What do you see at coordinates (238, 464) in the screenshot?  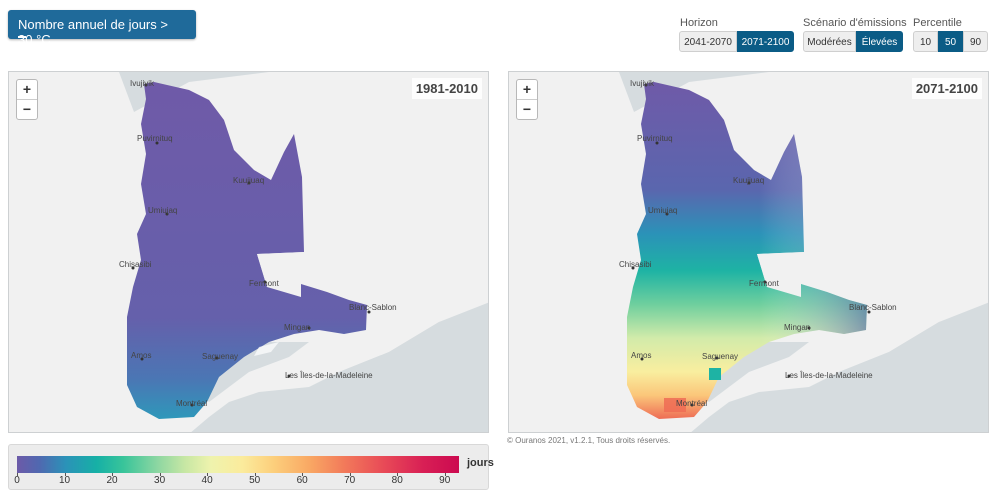 I see `legend-color-bar` at bounding box center [238, 464].